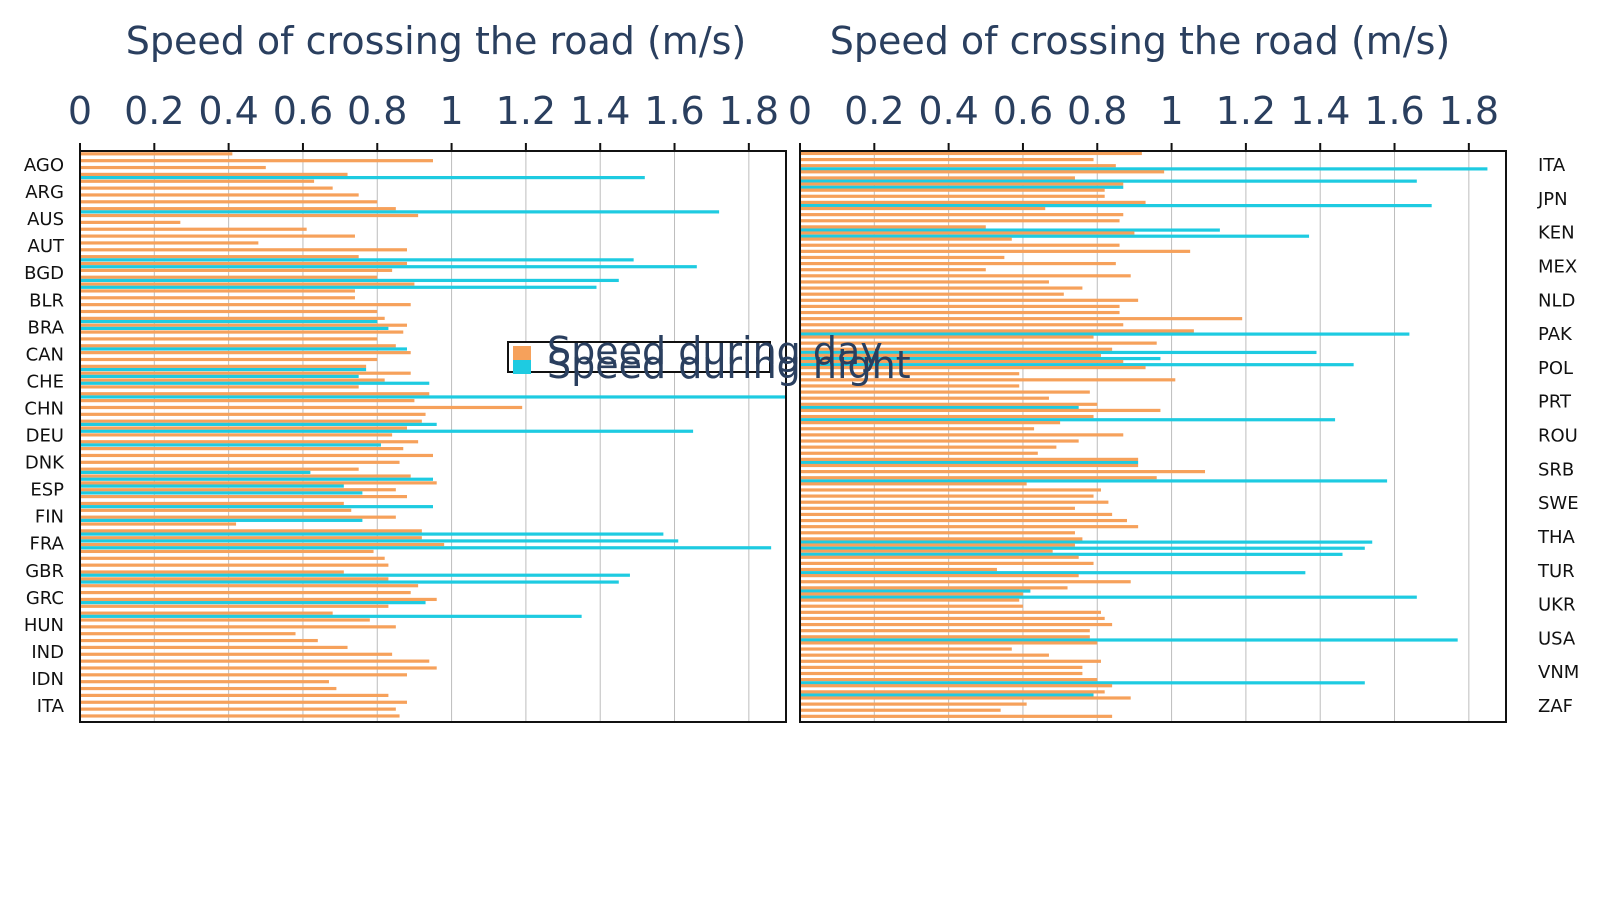 The image size is (1600, 900). Describe the element at coordinates (1320, 111) in the screenshot. I see `x-tick-label: 1.4` at that location.